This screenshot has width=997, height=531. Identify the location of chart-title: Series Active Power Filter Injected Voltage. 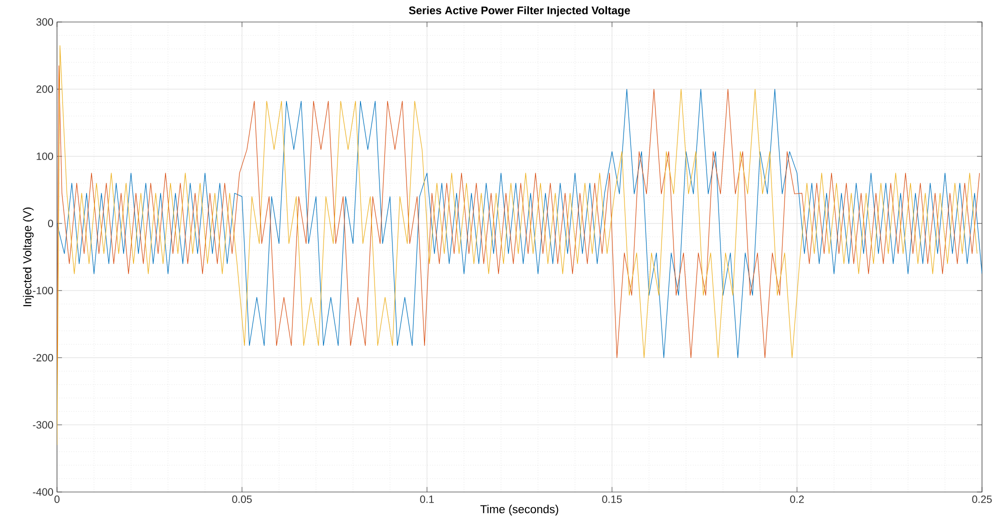
(519, 11).